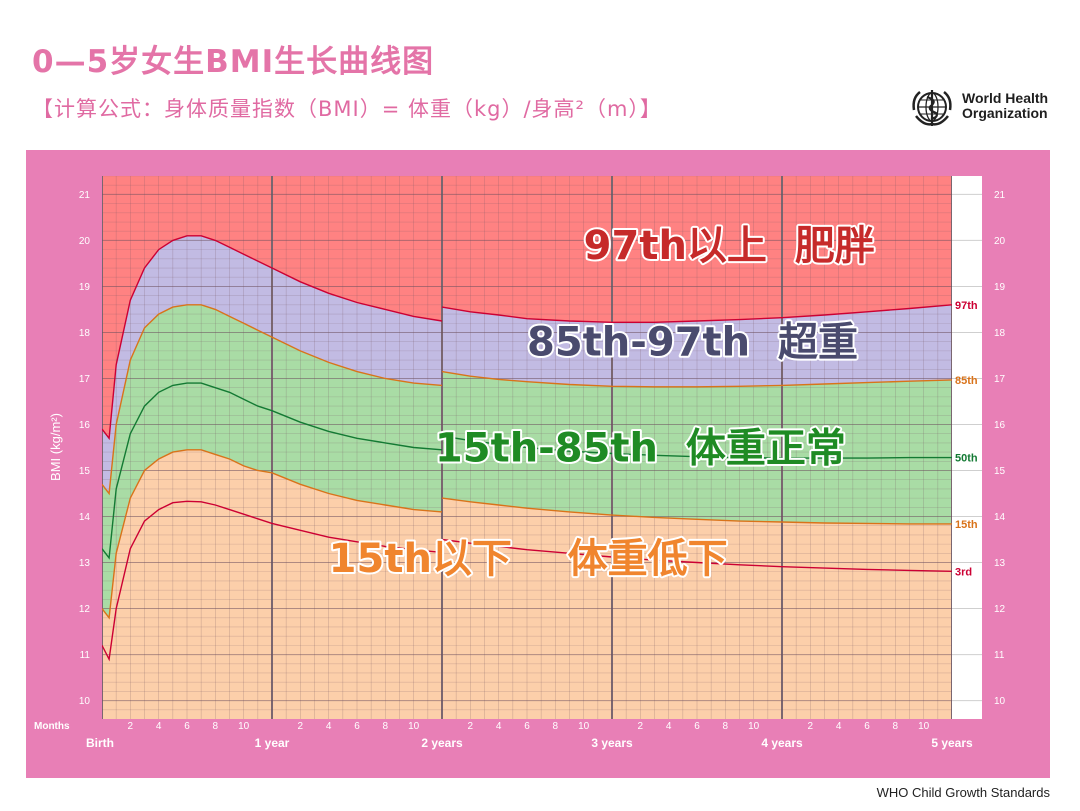  Describe the element at coordinates (729, 246) in the screenshot. I see `zone-label: 97th以上 肥胖` at that location.